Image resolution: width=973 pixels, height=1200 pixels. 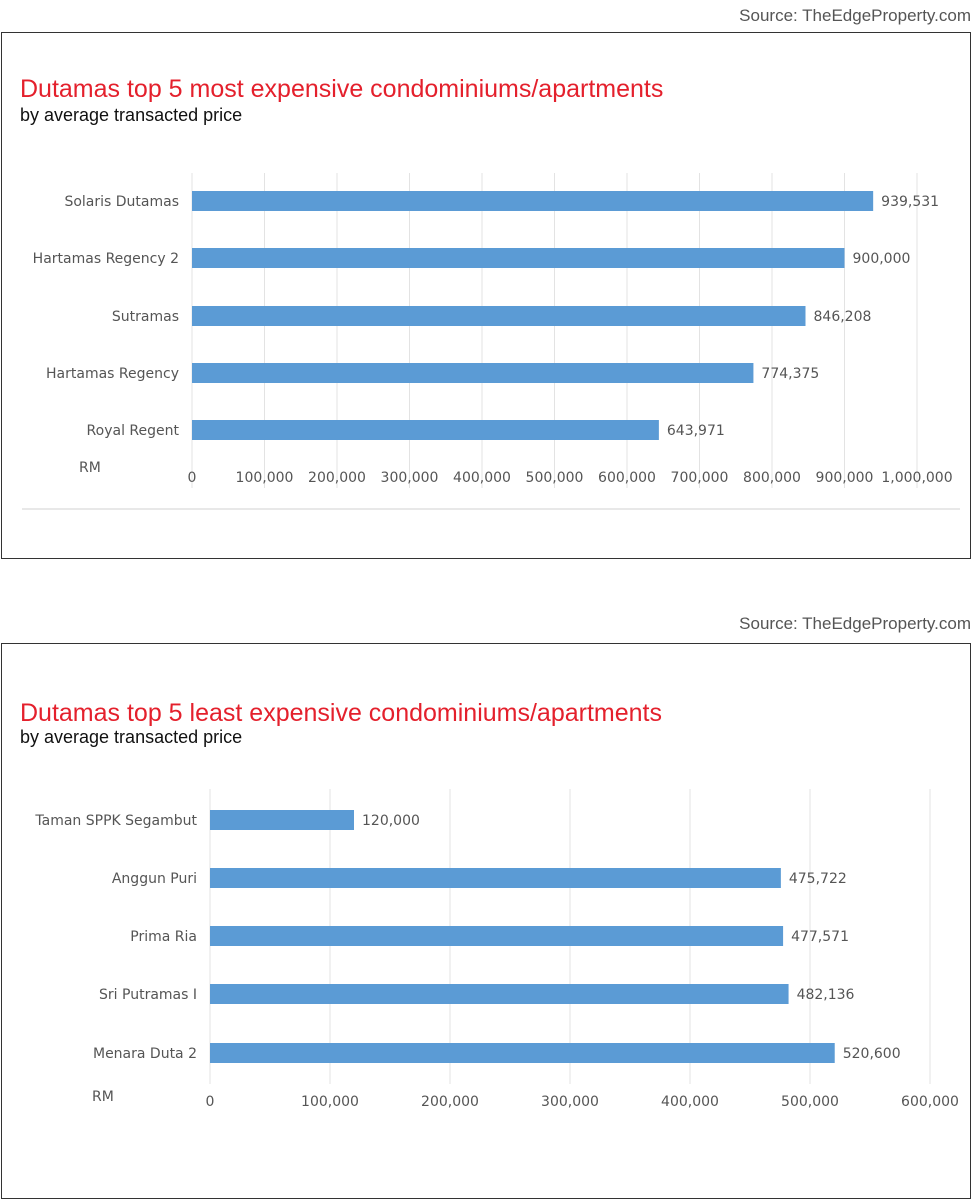 What do you see at coordinates (391, 821) in the screenshot?
I see `data-label: 120,000` at bounding box center [391, 821].